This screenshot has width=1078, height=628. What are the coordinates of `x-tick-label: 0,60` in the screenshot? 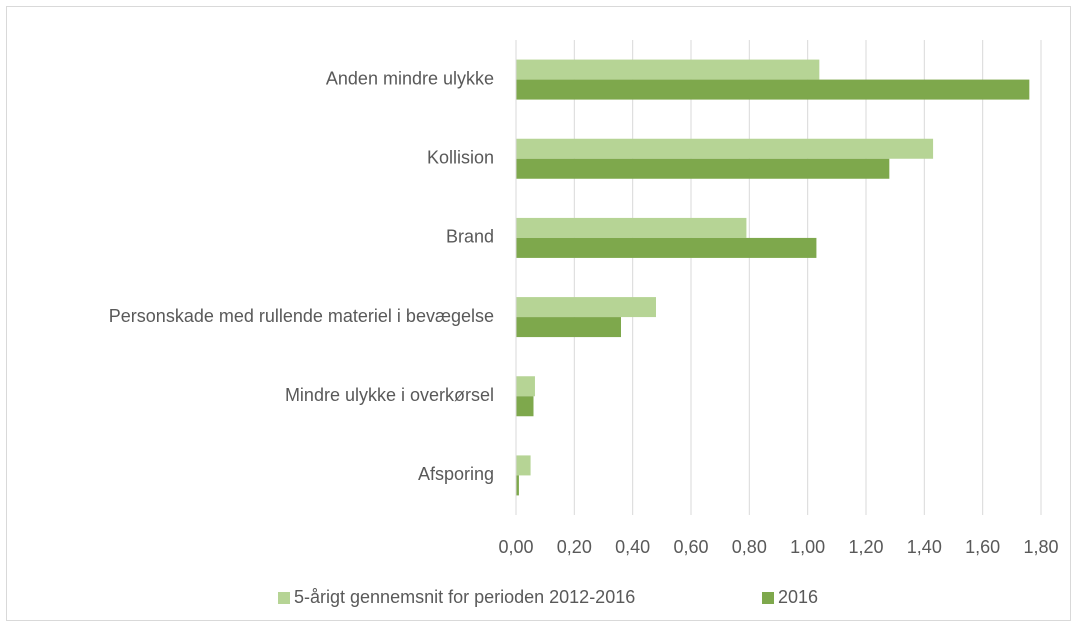 It's located at (690, 547).